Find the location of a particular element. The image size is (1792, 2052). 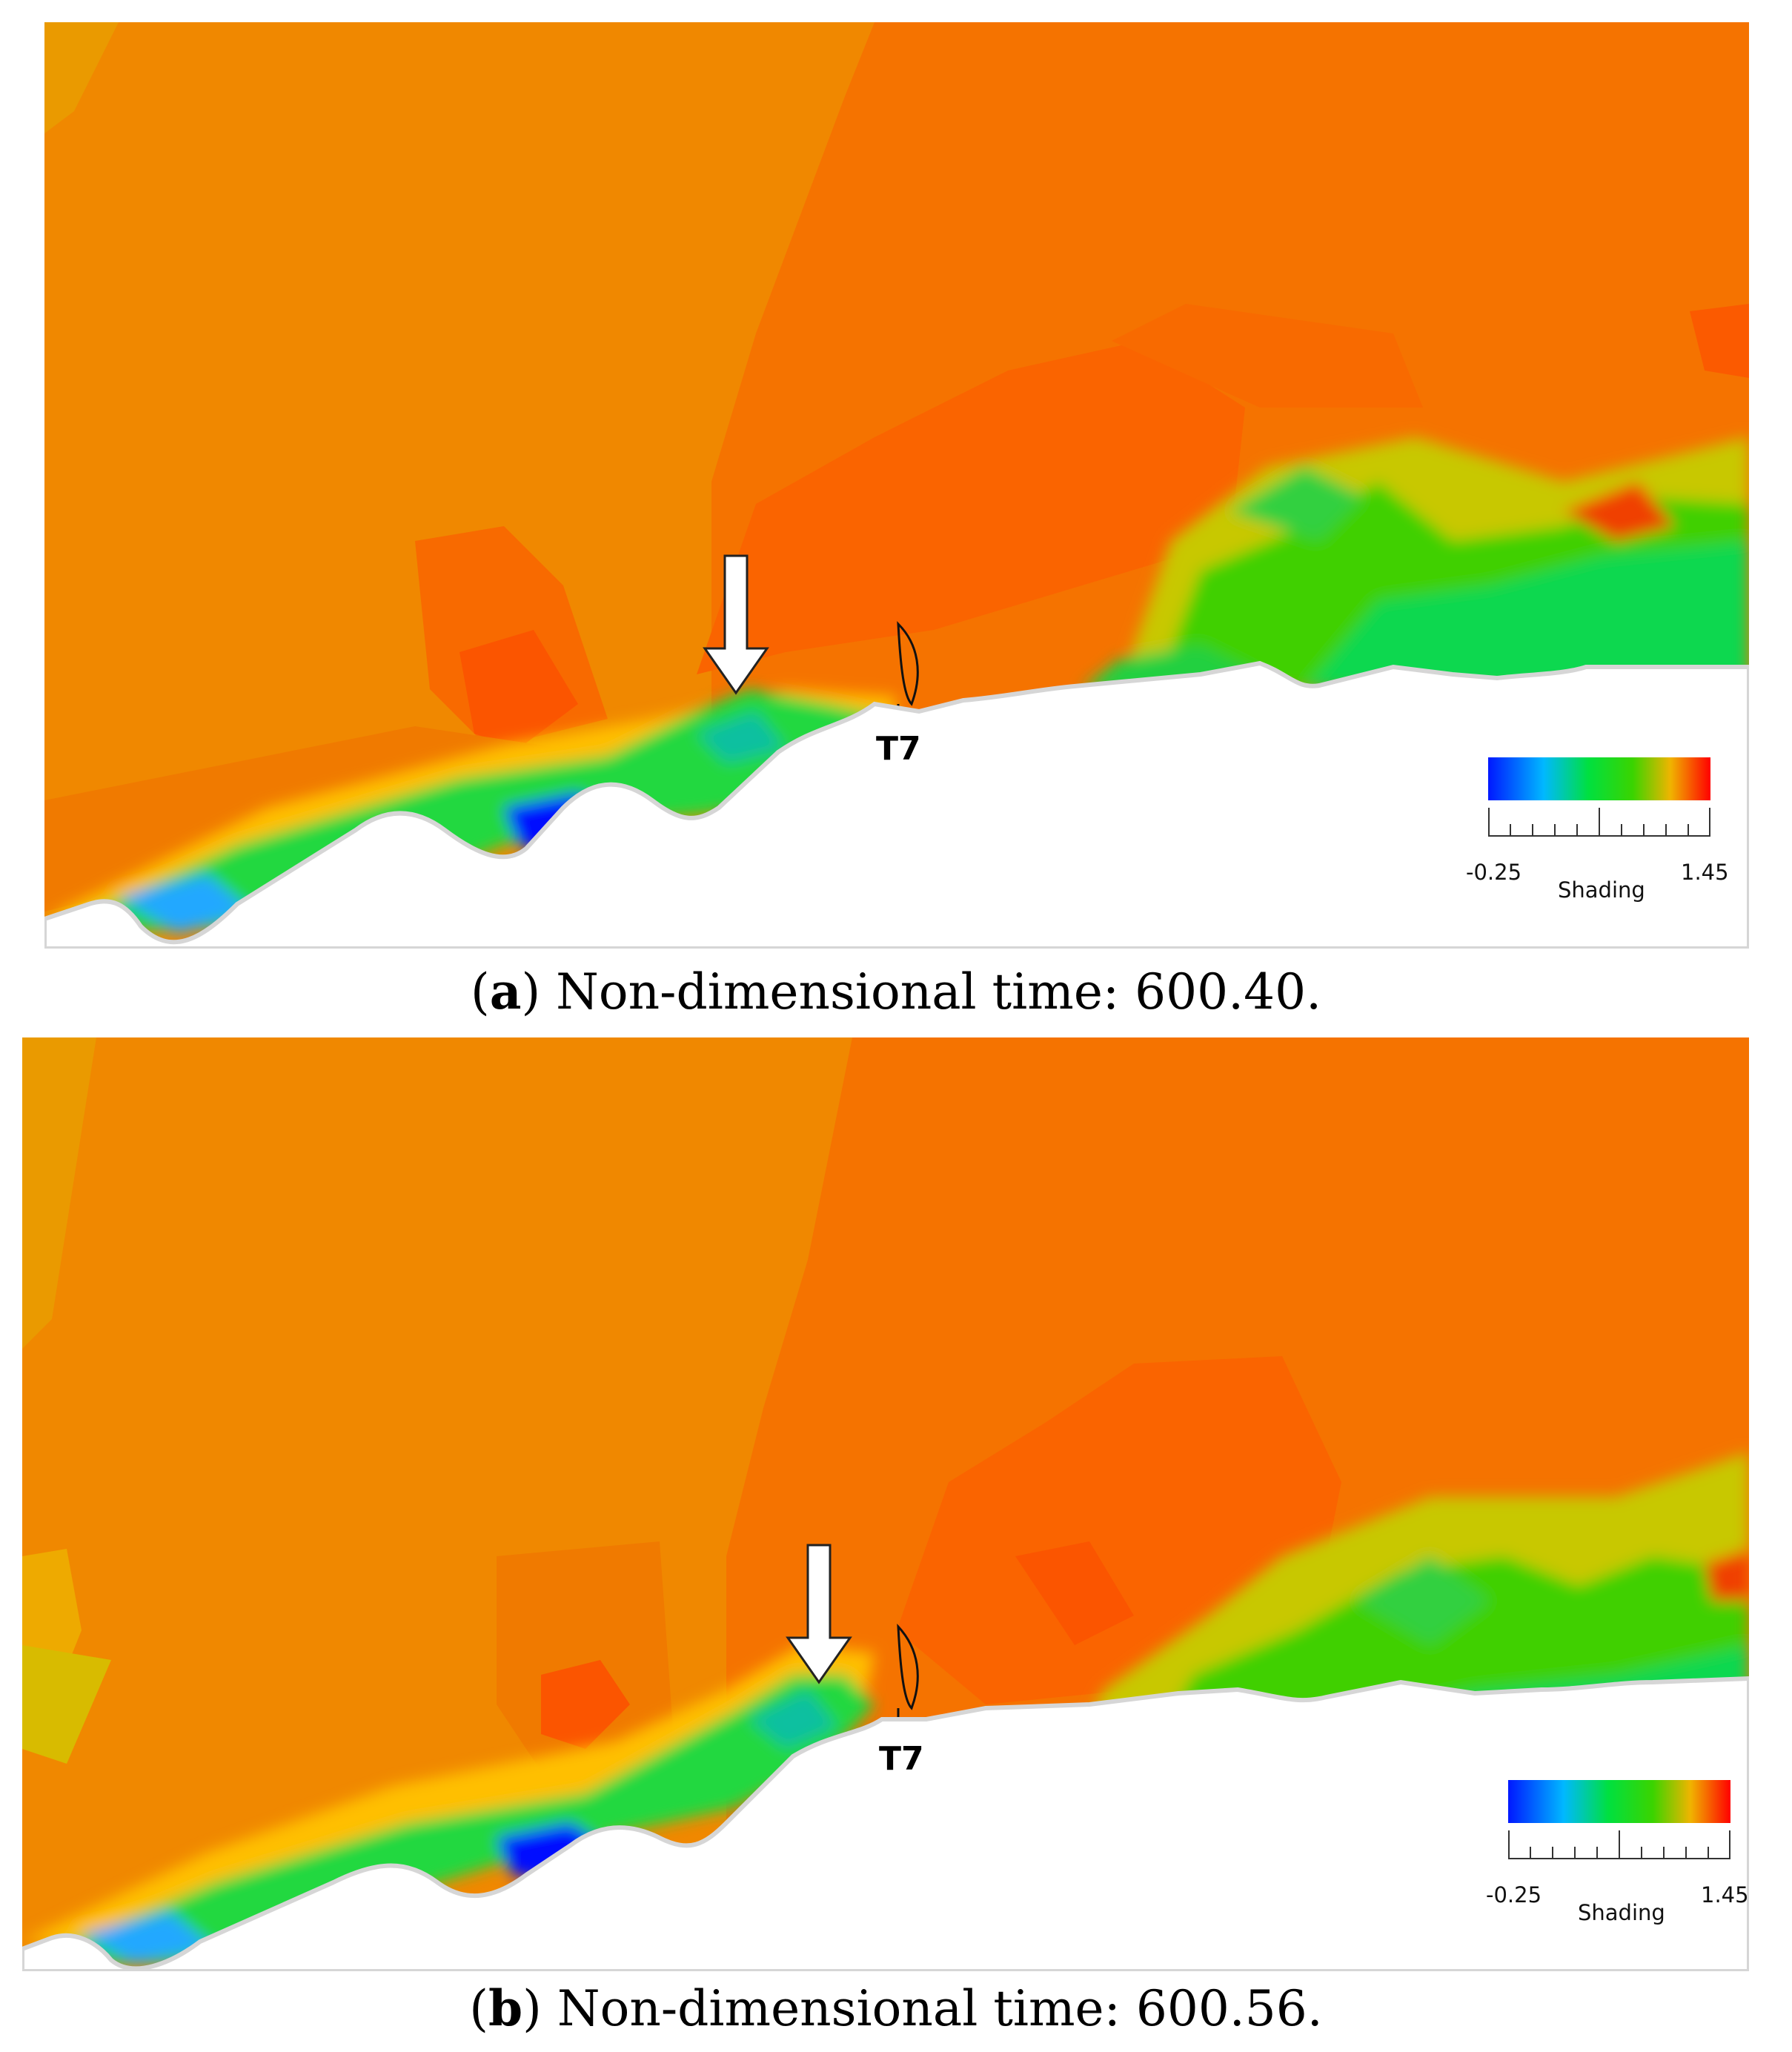

caption-a: (a) Non-dimensional time: 600.40. is located at coordinates (896, 991).